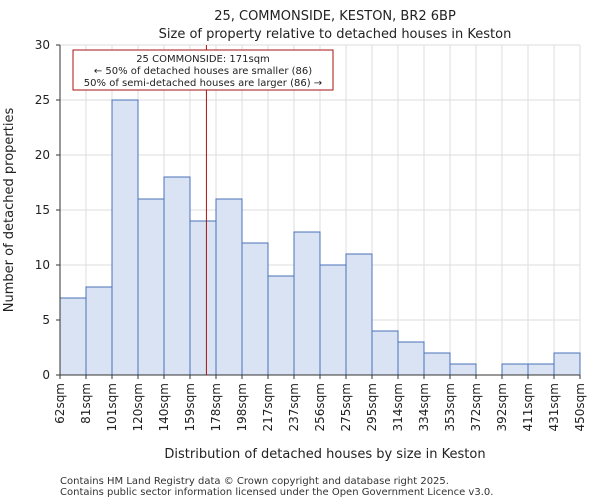 The image size is (600, 504). Describe the element at coordinates (335, 16) in the screenshot. I see `chart-title: 25, COMMONSIDE, KESTON, BR2 6BP` at that location.